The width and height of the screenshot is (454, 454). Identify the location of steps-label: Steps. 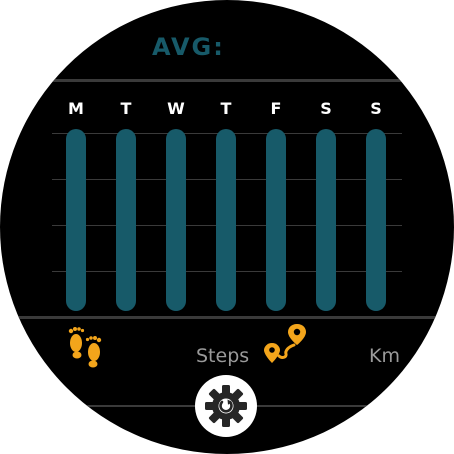
(223, 356).